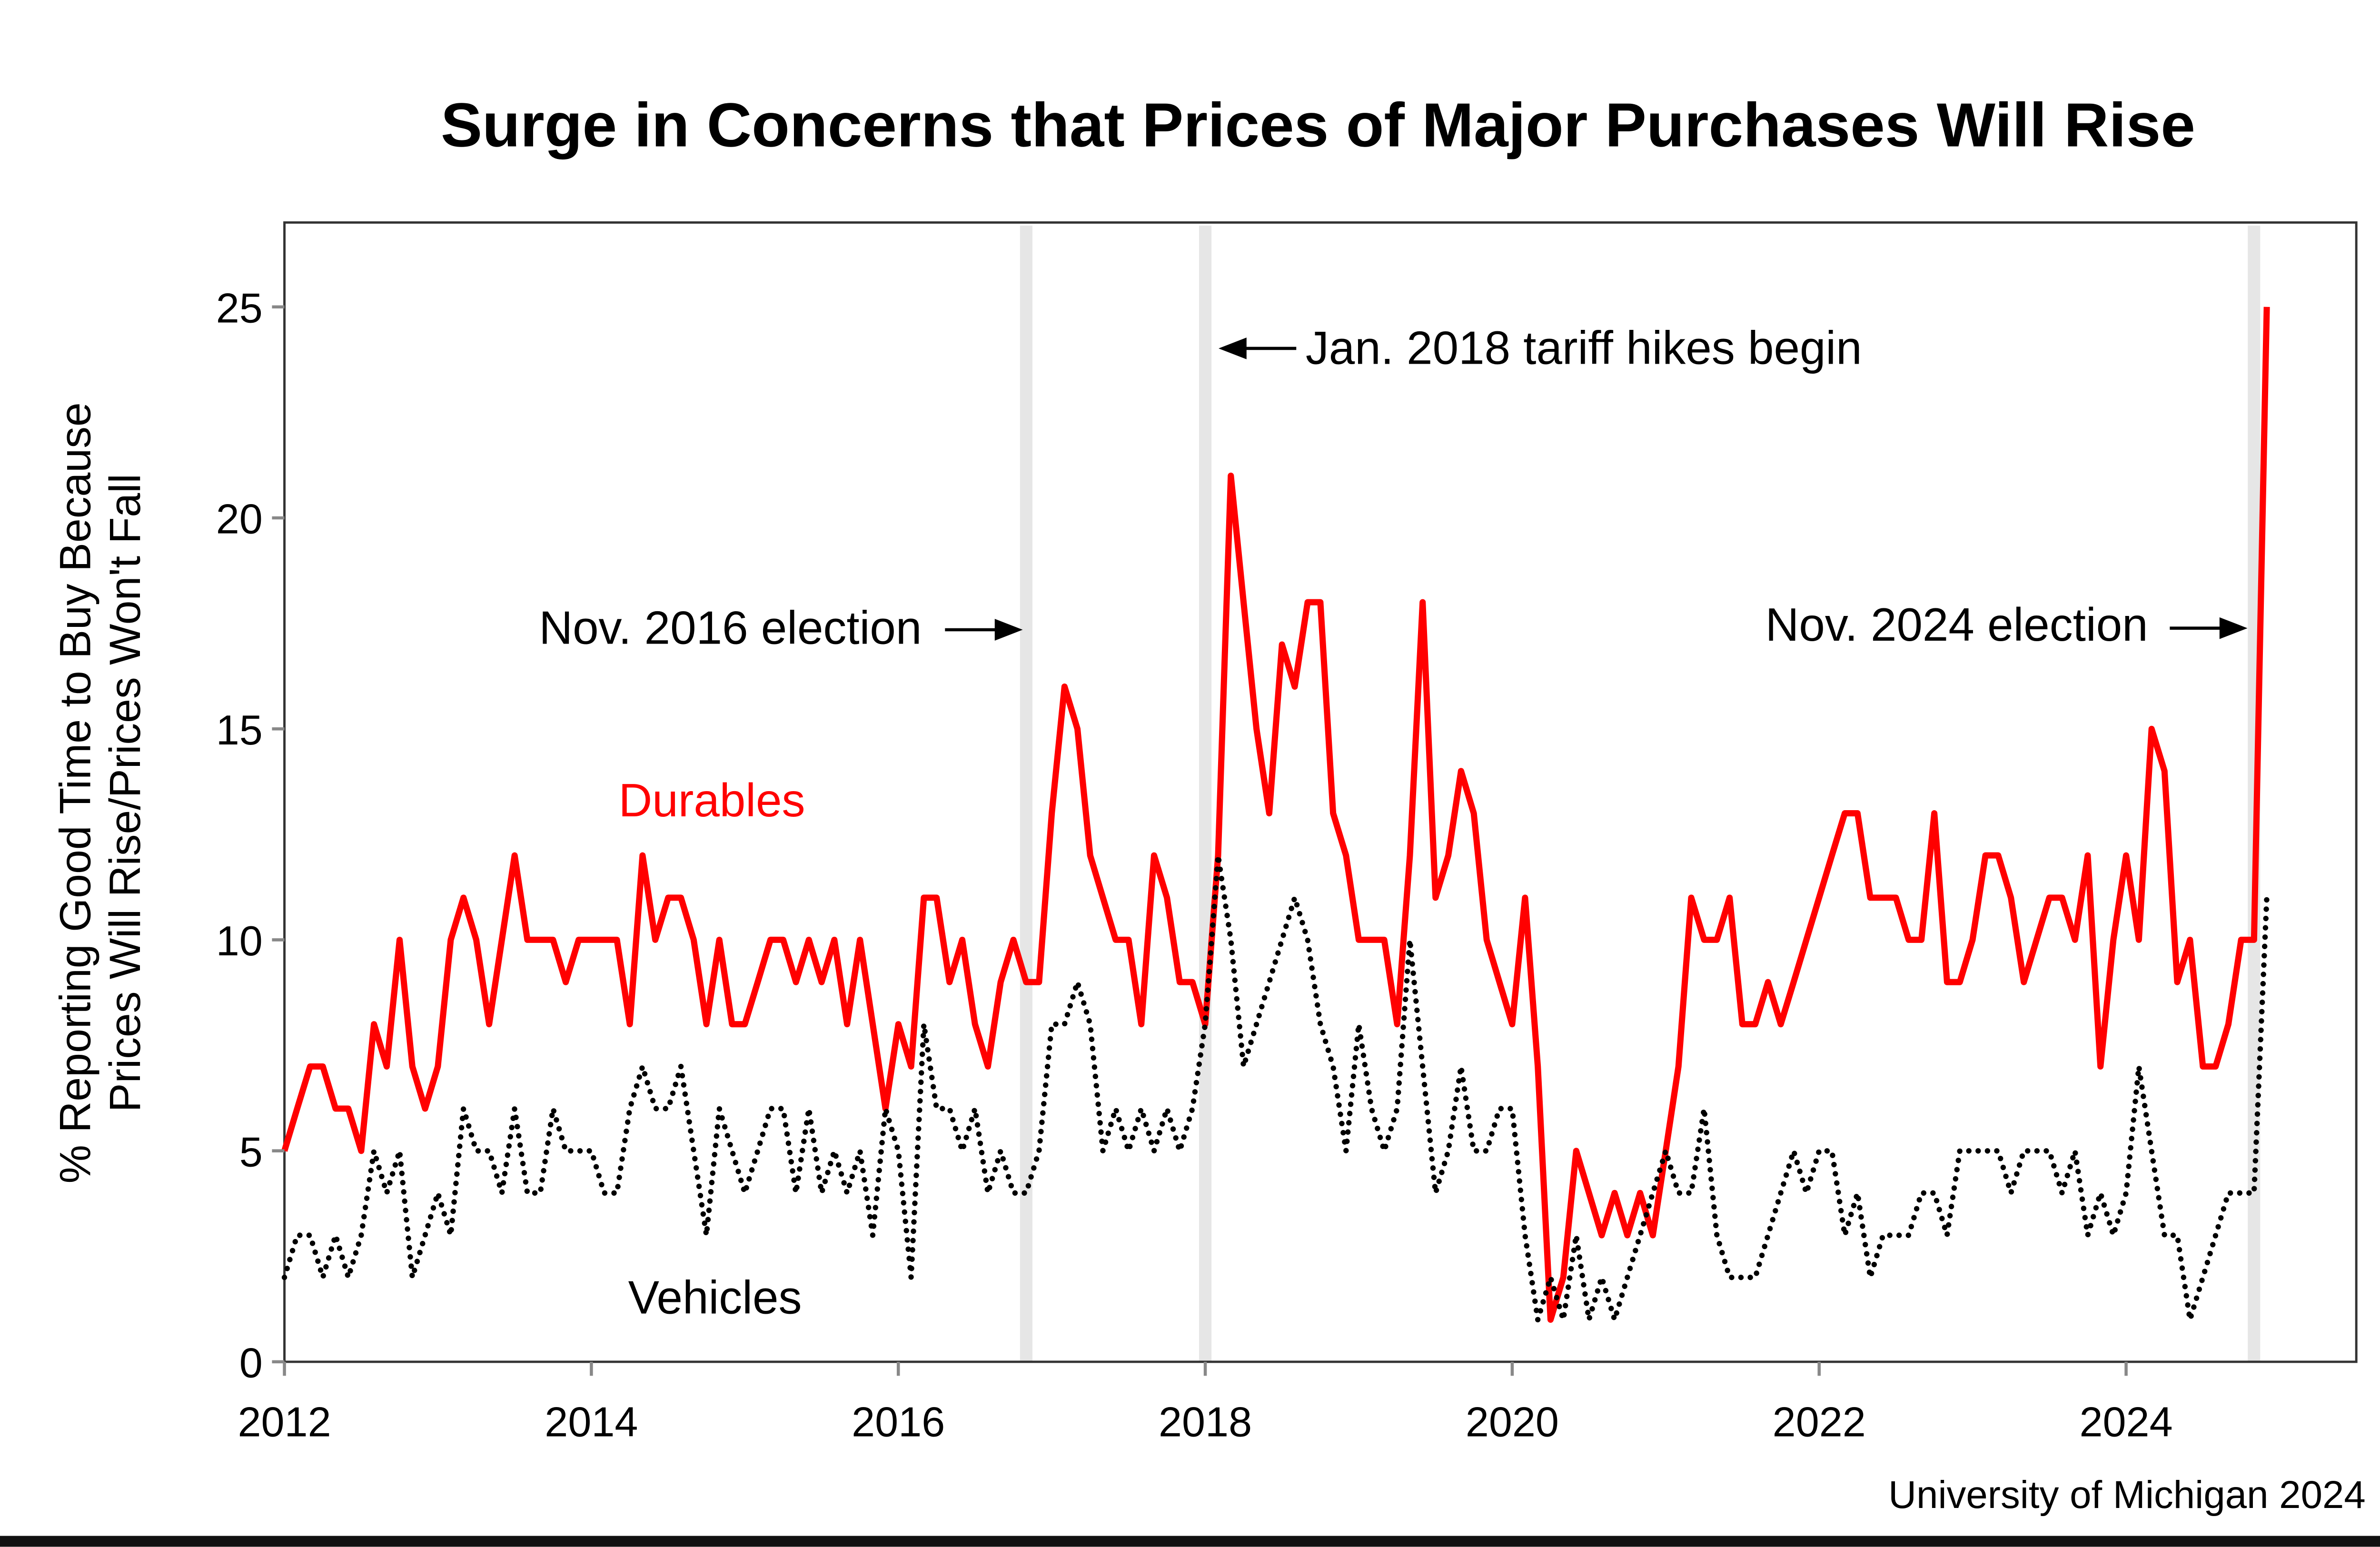  I want to click on y-tick-label-4: 20, so click(239, 519).